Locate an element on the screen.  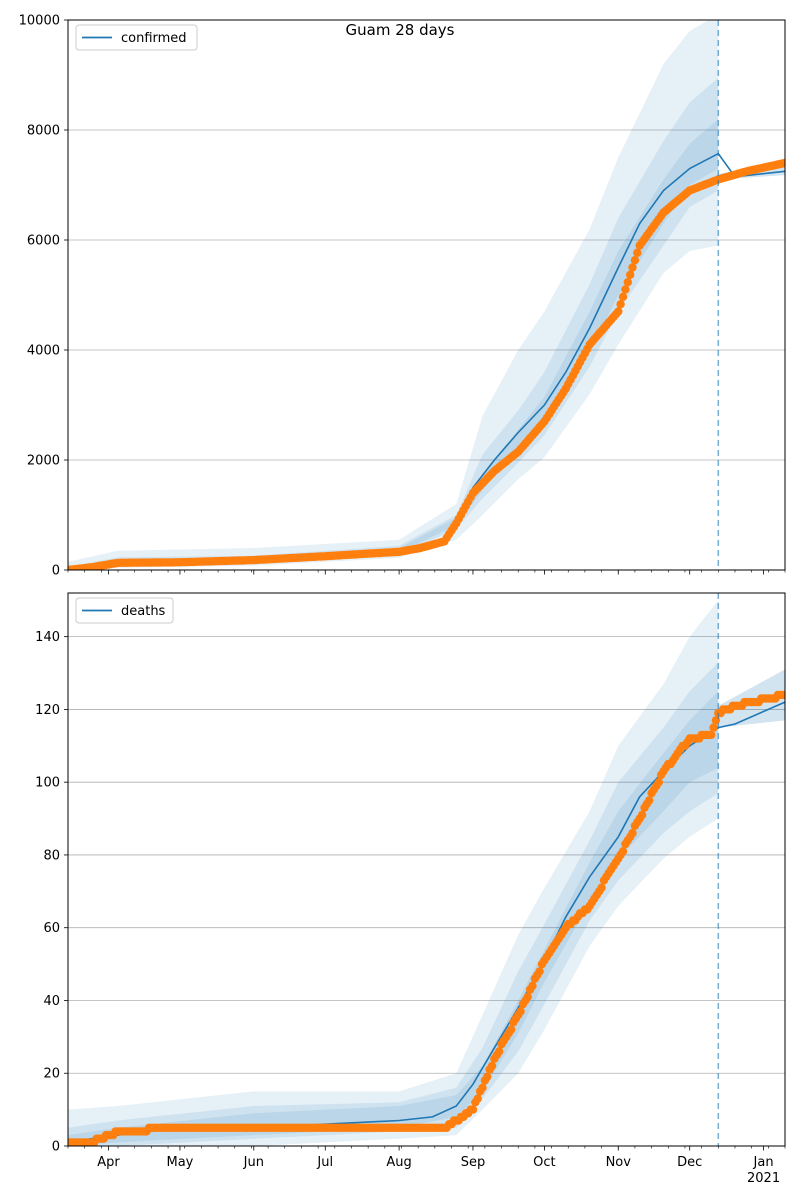
y-tick-label: 120 is located at coordinates (47, 710).